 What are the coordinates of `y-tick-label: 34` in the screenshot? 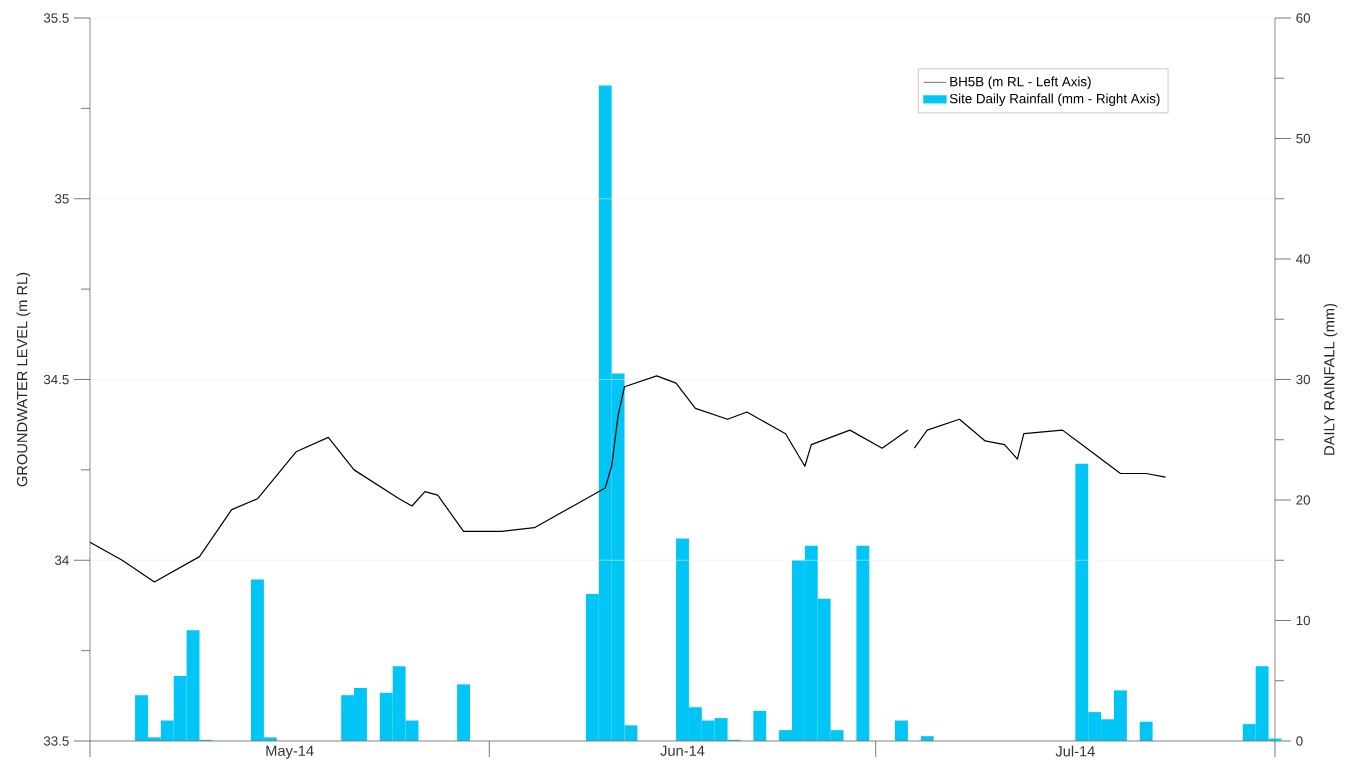 It's located at (61, 560).